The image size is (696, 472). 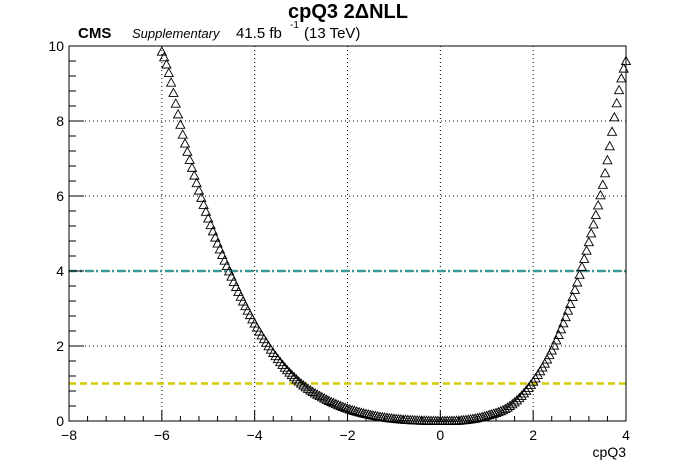 I want to click on x-tick-label: −6, so click(x=162, y=435).